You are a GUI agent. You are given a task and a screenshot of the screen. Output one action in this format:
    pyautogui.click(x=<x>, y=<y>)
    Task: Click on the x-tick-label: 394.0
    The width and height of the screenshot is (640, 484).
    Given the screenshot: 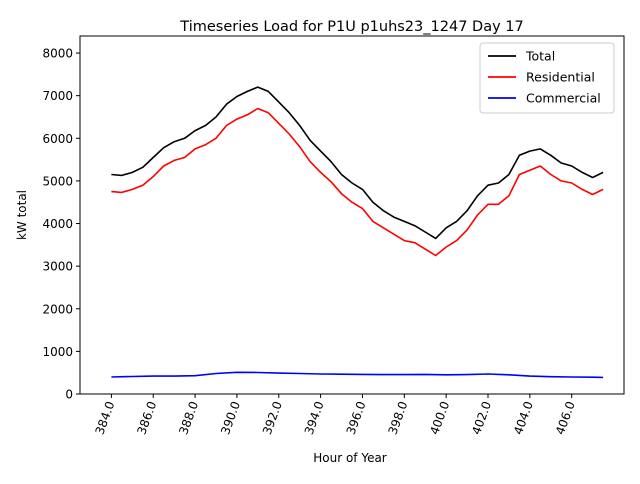 What is the action you would take?
    pyautogui.click(x=314, y=417)
    